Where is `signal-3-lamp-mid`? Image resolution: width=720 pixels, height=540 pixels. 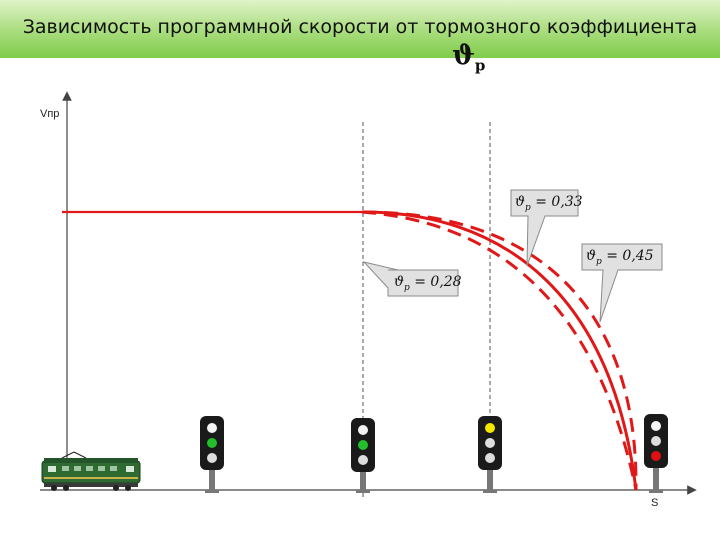 signal-3-lamp-mid is located at coordinates (490, 443).